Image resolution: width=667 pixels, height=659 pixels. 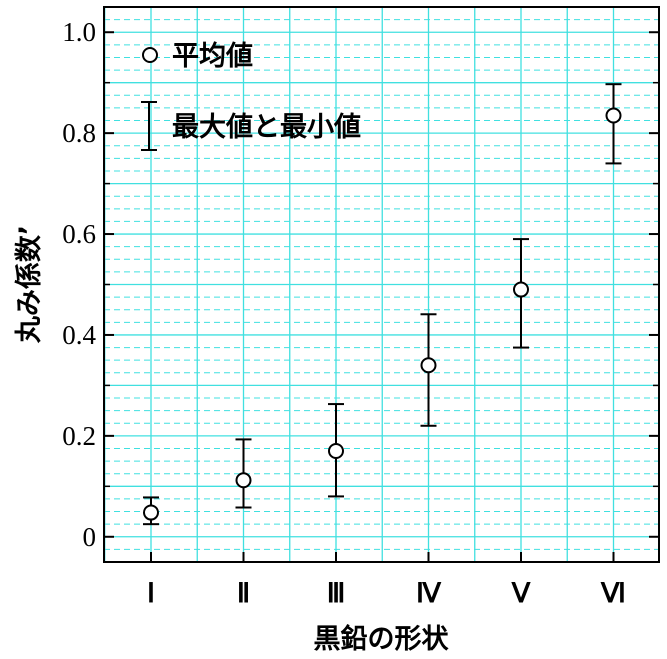 I want to click on legend-mean-label: 平均値, so click(x=212, y=56).